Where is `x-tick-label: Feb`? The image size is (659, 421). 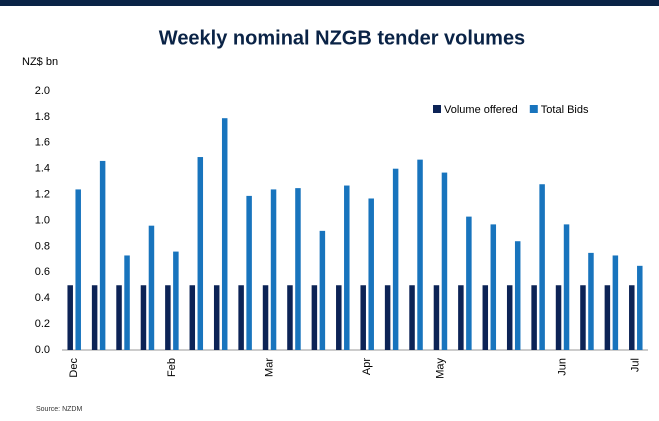
x-tick-label: Feb is located at coordinates (172, 367).